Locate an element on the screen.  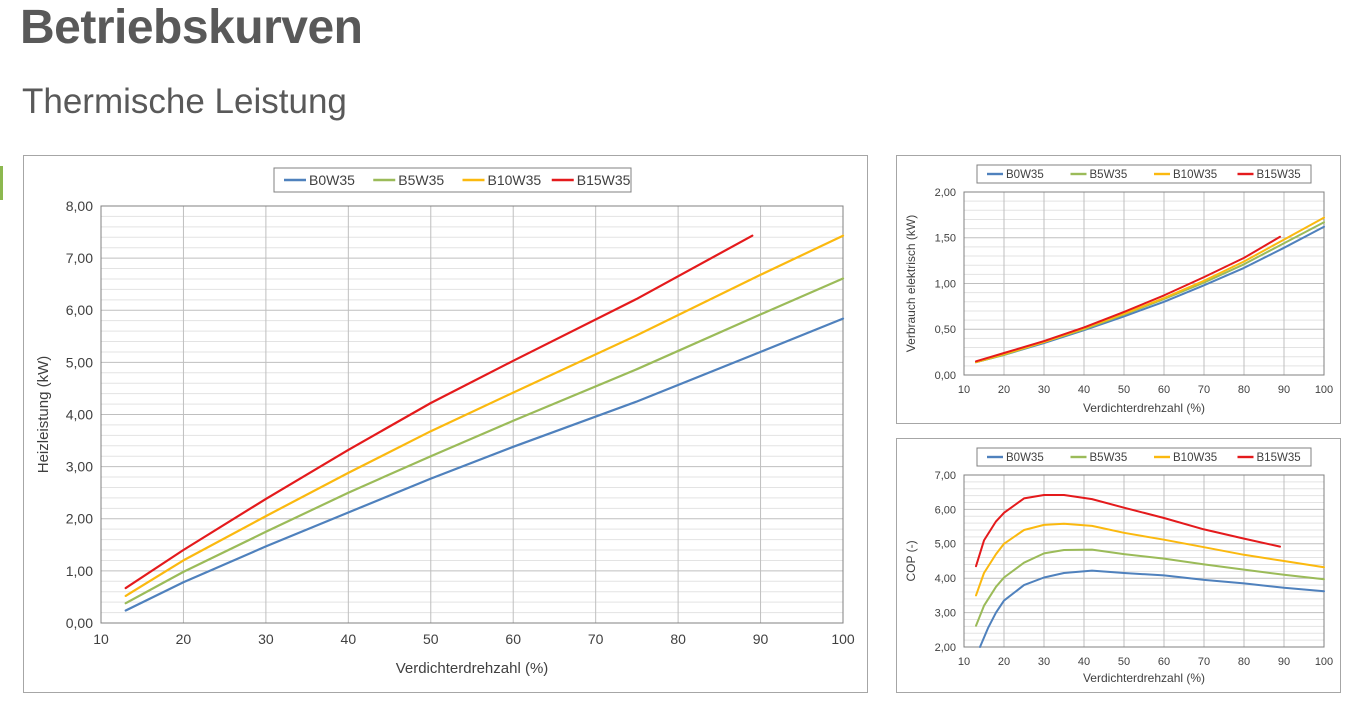
accent-bar is located at coordinates (1, 183).